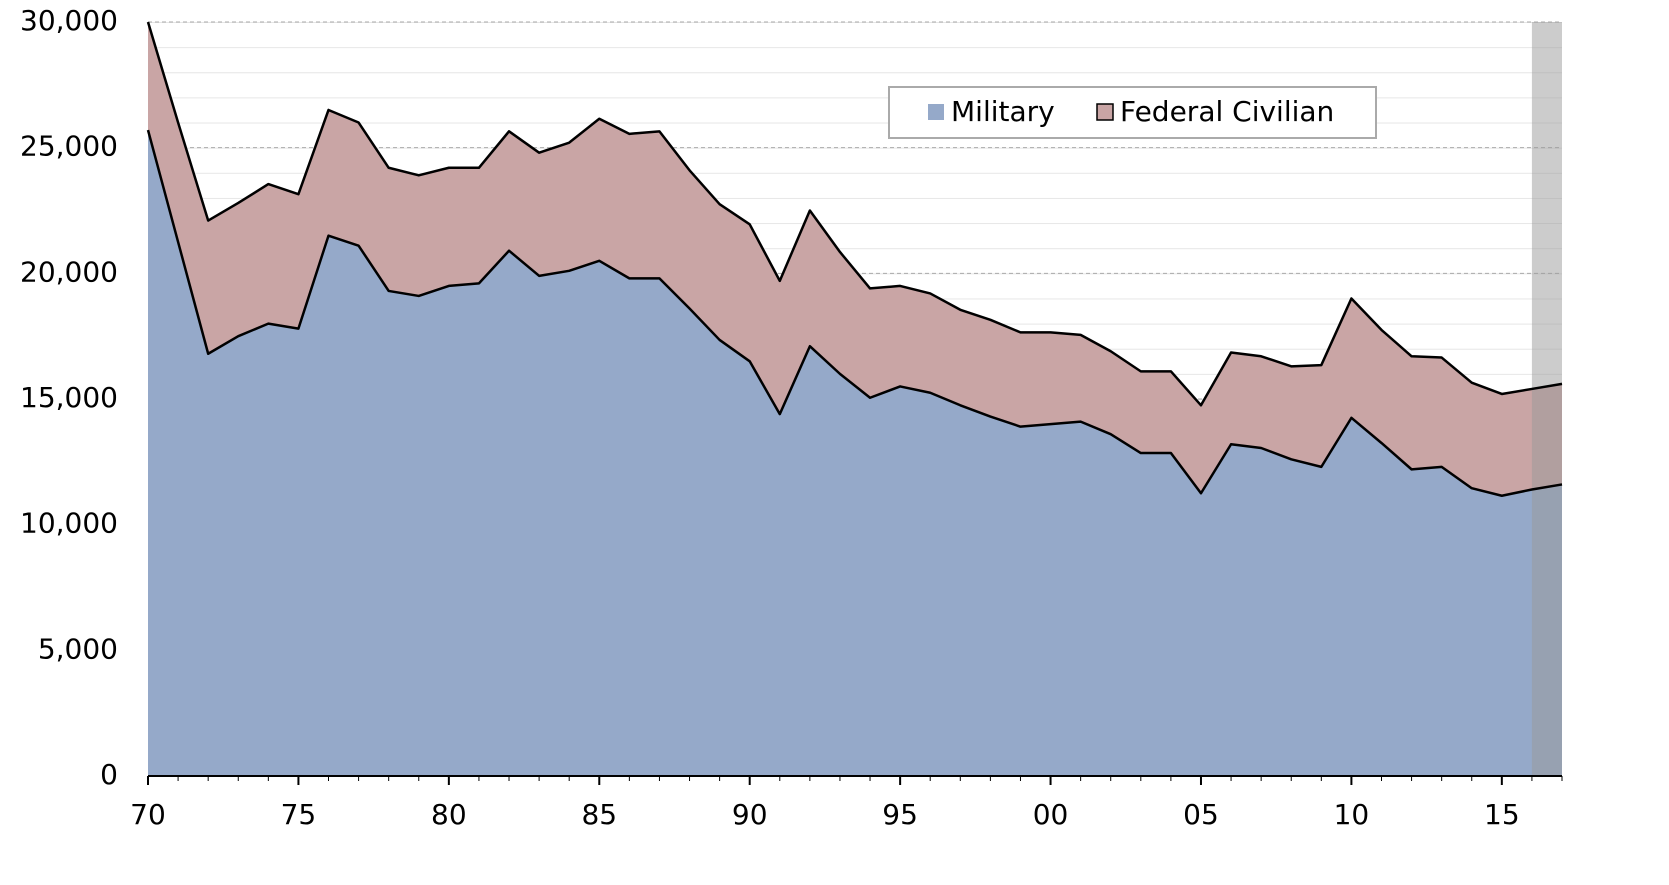 Image resolution: width=1669 pixels, height=885 pixels. I want to click on legend-label: Military, so click(1003, 111).